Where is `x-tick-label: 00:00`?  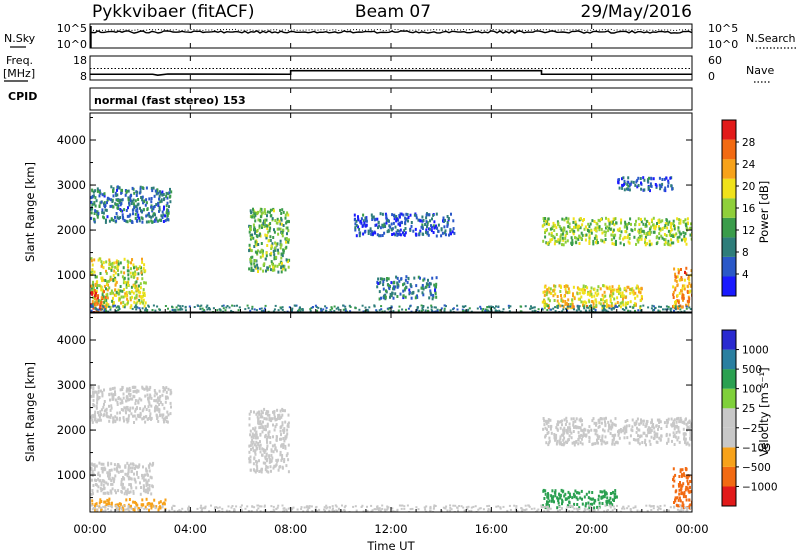 x-tick-label: 00:00 is located at coordinates (89, 529).